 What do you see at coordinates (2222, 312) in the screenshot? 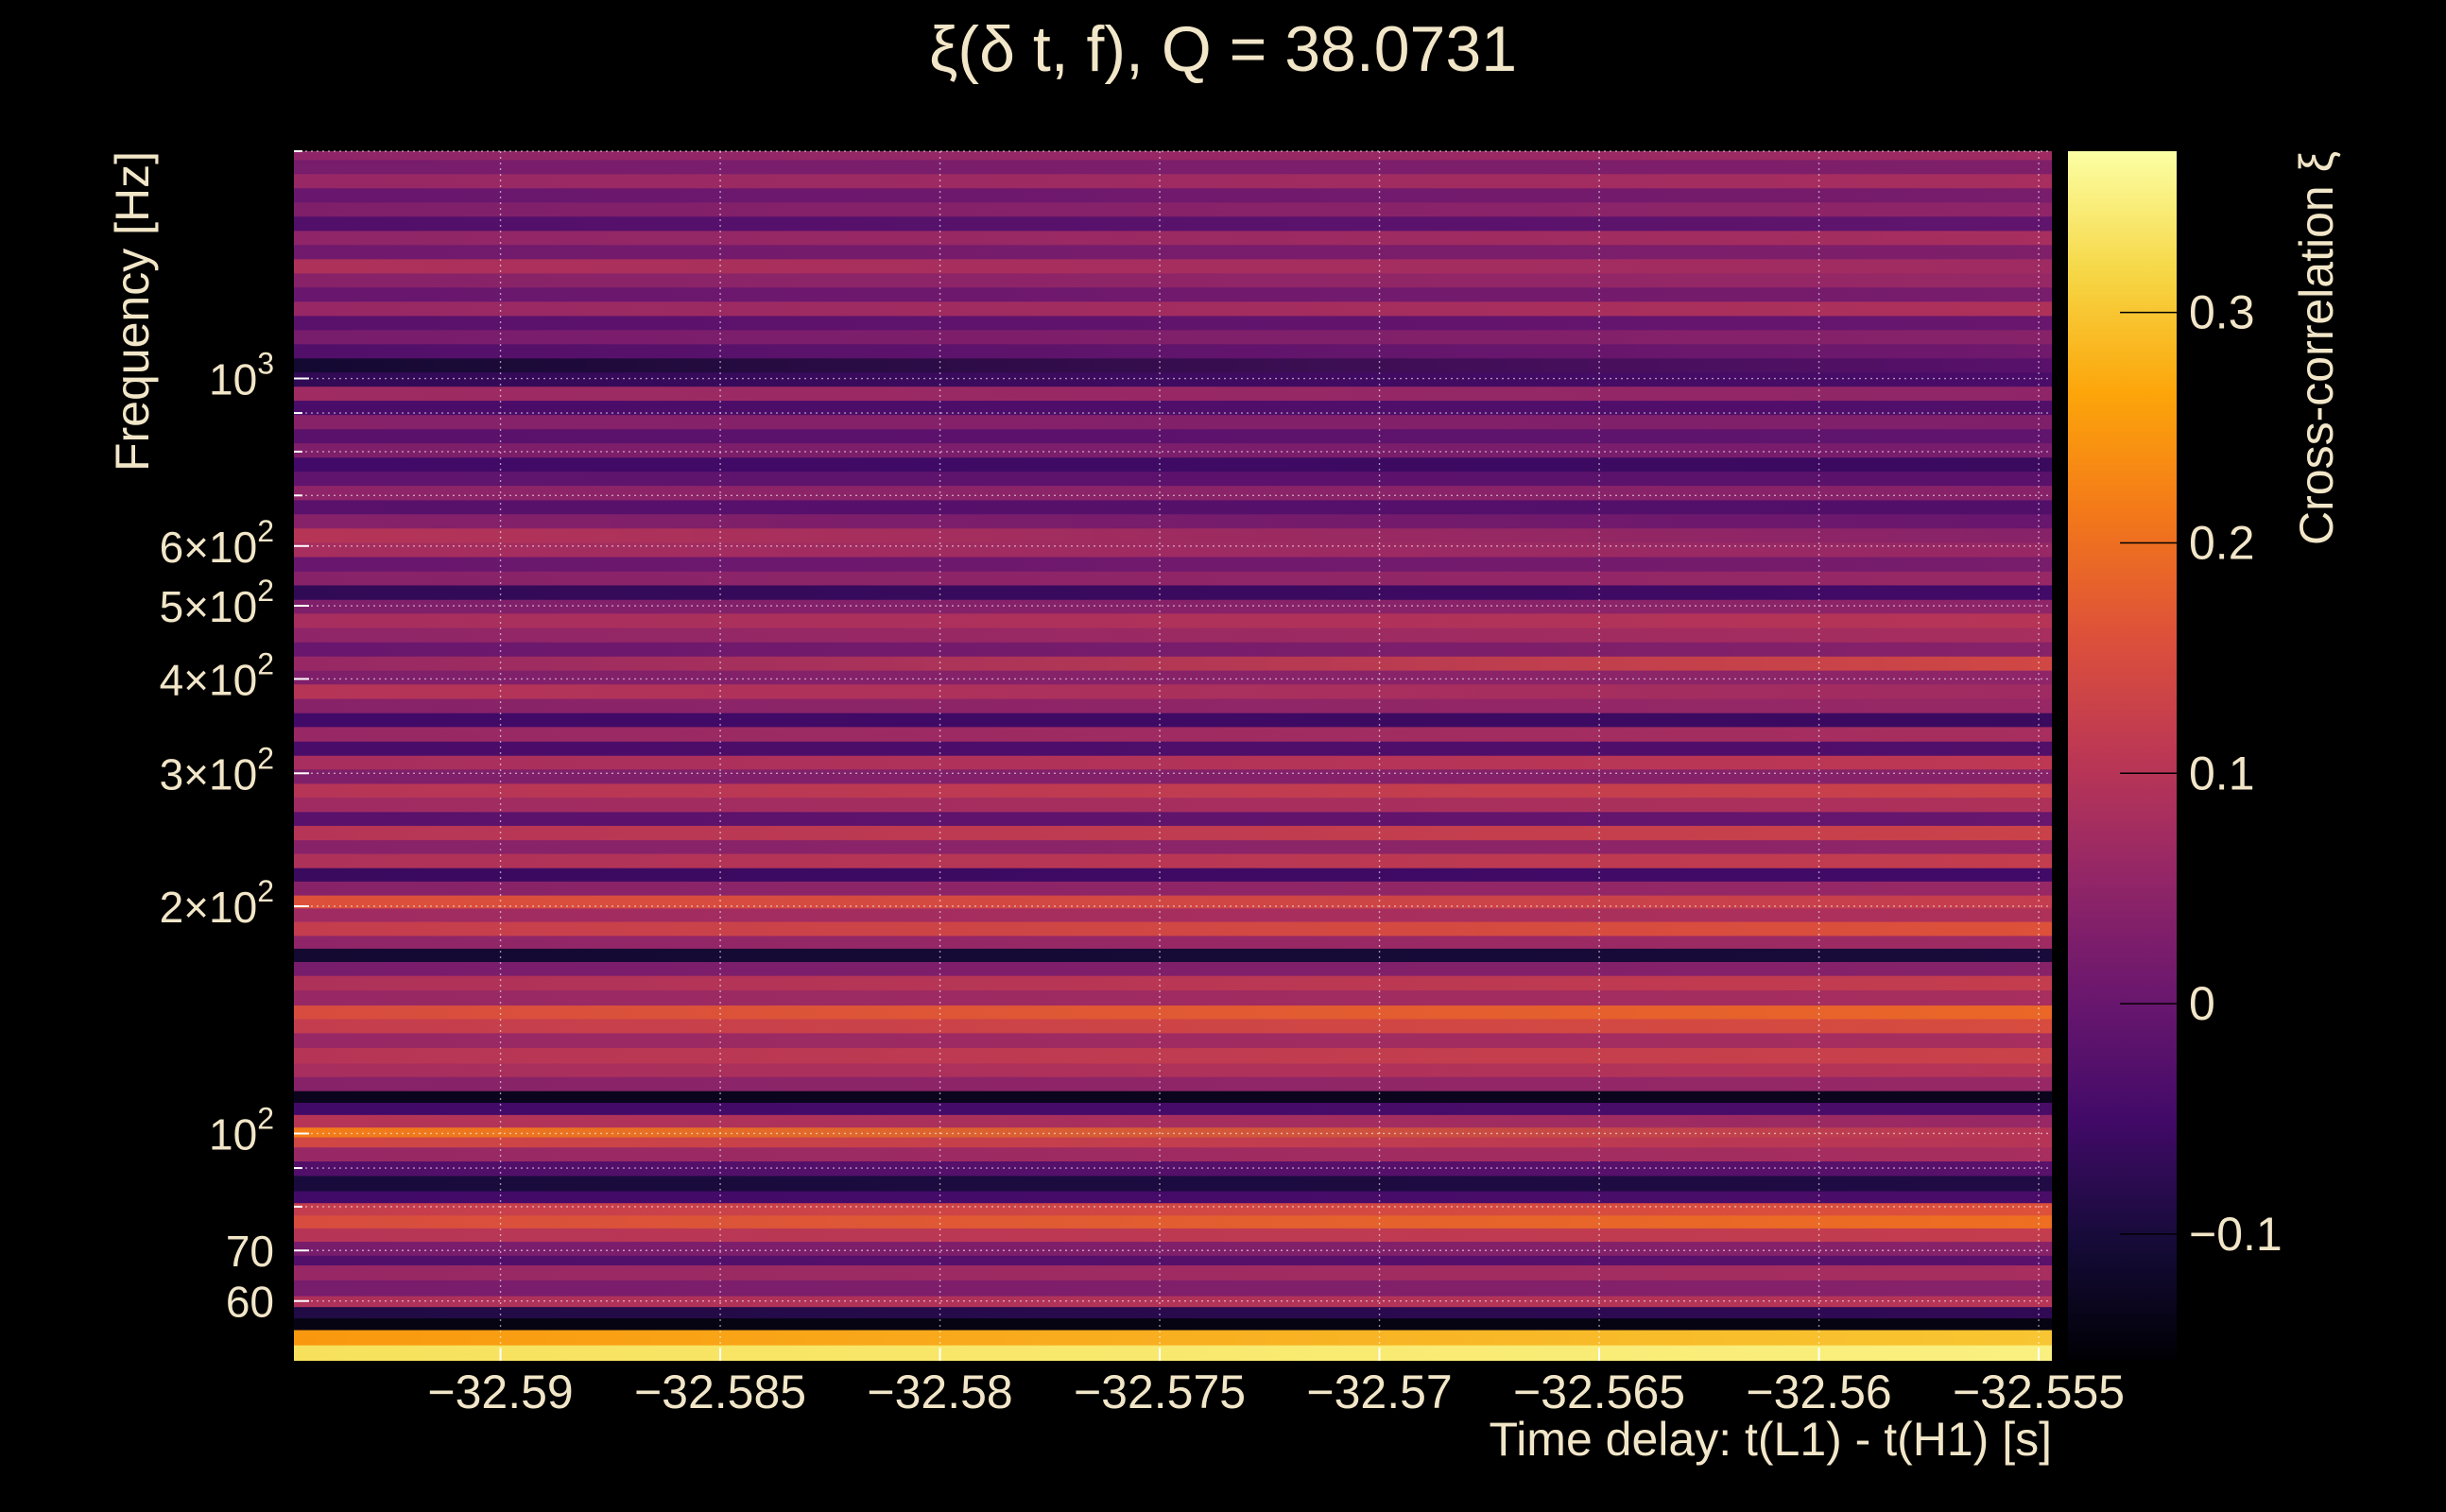
I see `colorbar-tick-label: 0.3` at bounding box center [2222, 312].